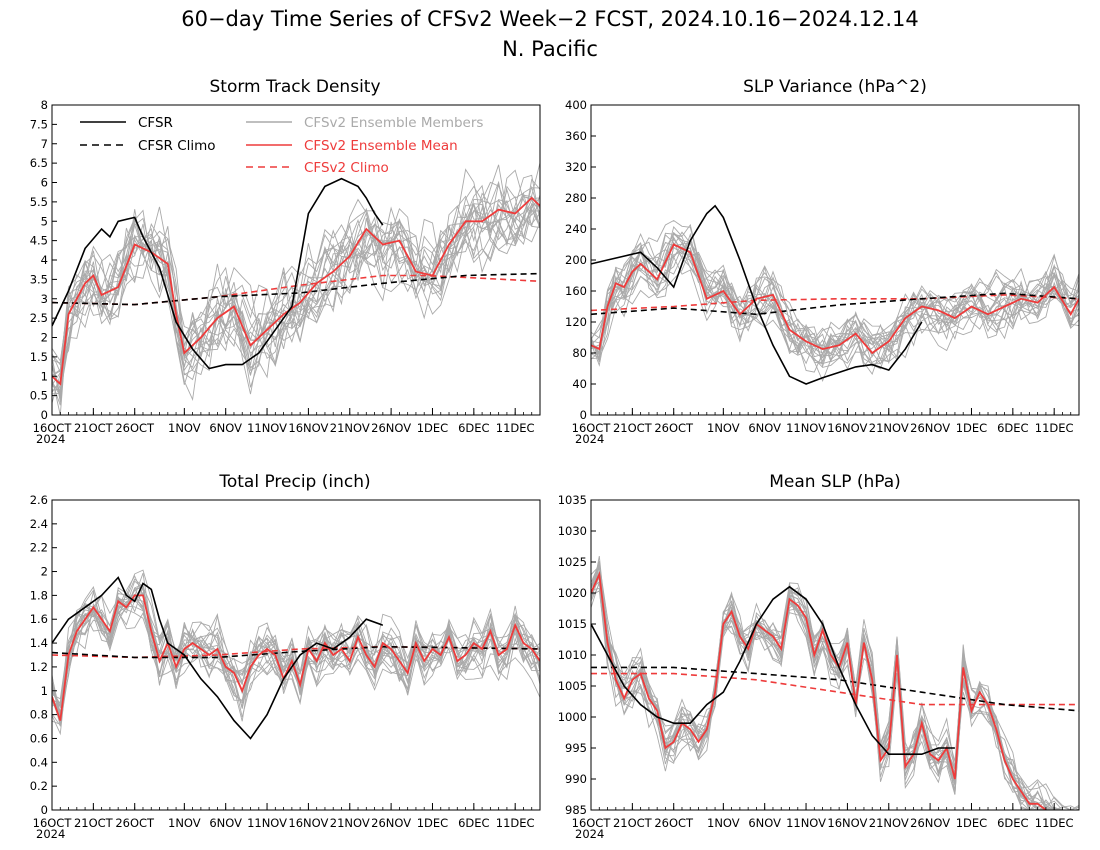 The height and width of the screenshot is (850, 1100). What do you see at coordinates (835, 482) in the screenshot?
I see `panel-title: Mean SLP (hPa)` at bounding box center [835, 482].